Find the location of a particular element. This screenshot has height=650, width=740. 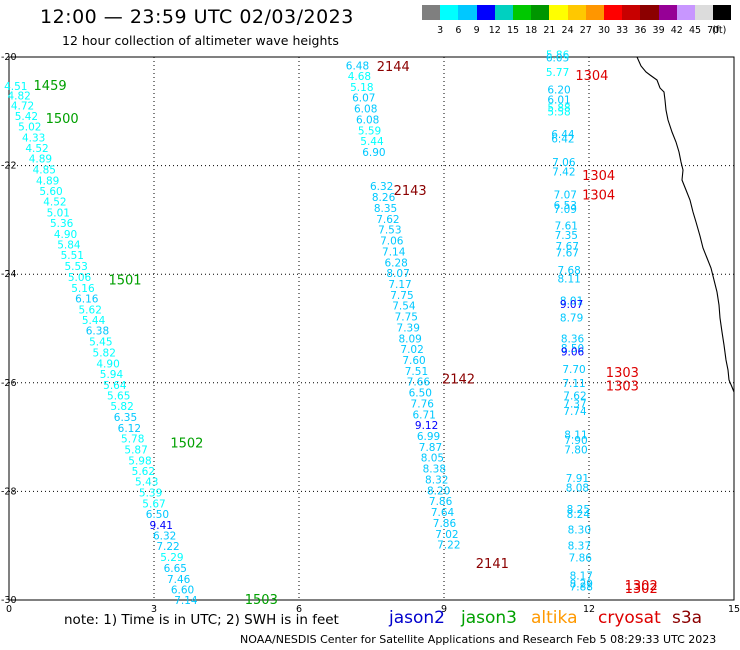

wave-height-value: 7.54 is located at coordinates (404, 307).